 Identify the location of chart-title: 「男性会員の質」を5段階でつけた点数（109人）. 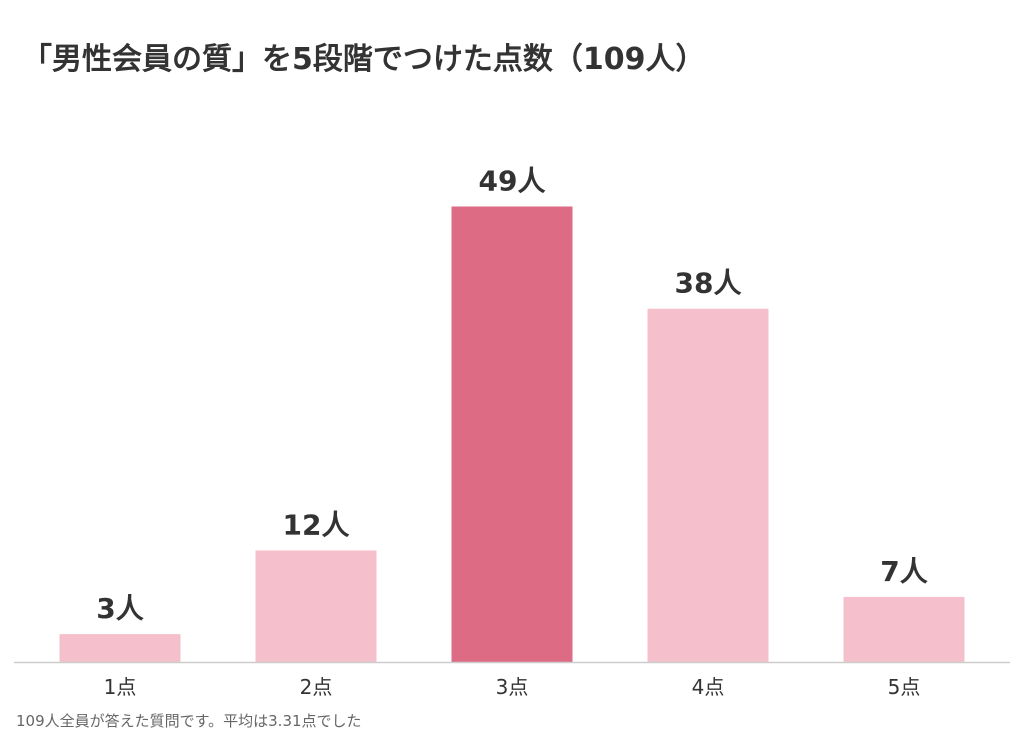
(364, 59).